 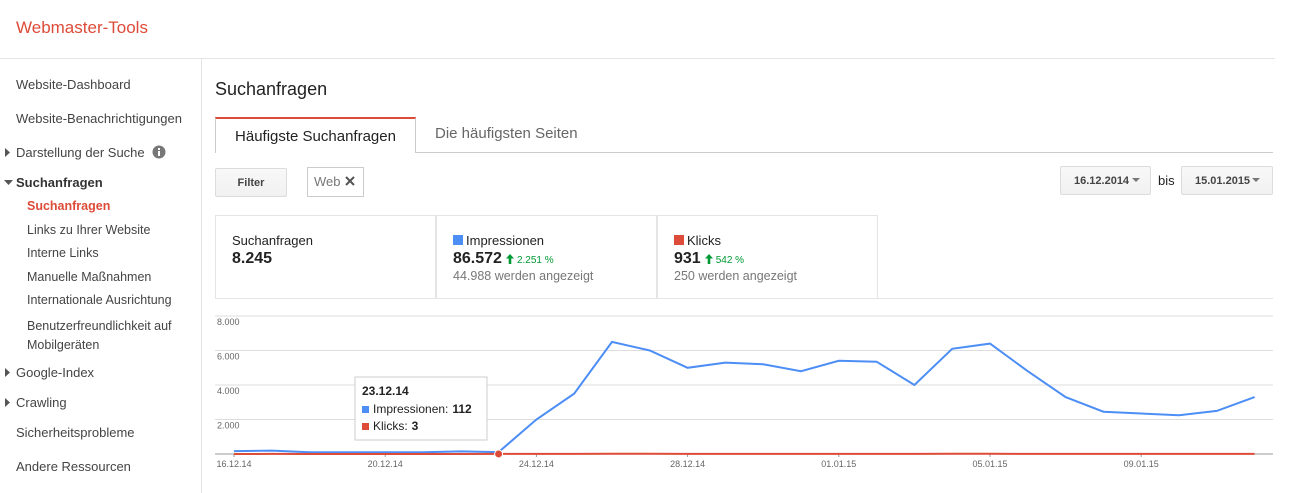 What do you see at coordinates (252, 258) in the screenshot?
I see `stat-value: 8.245` at bounding box center [252, 258].